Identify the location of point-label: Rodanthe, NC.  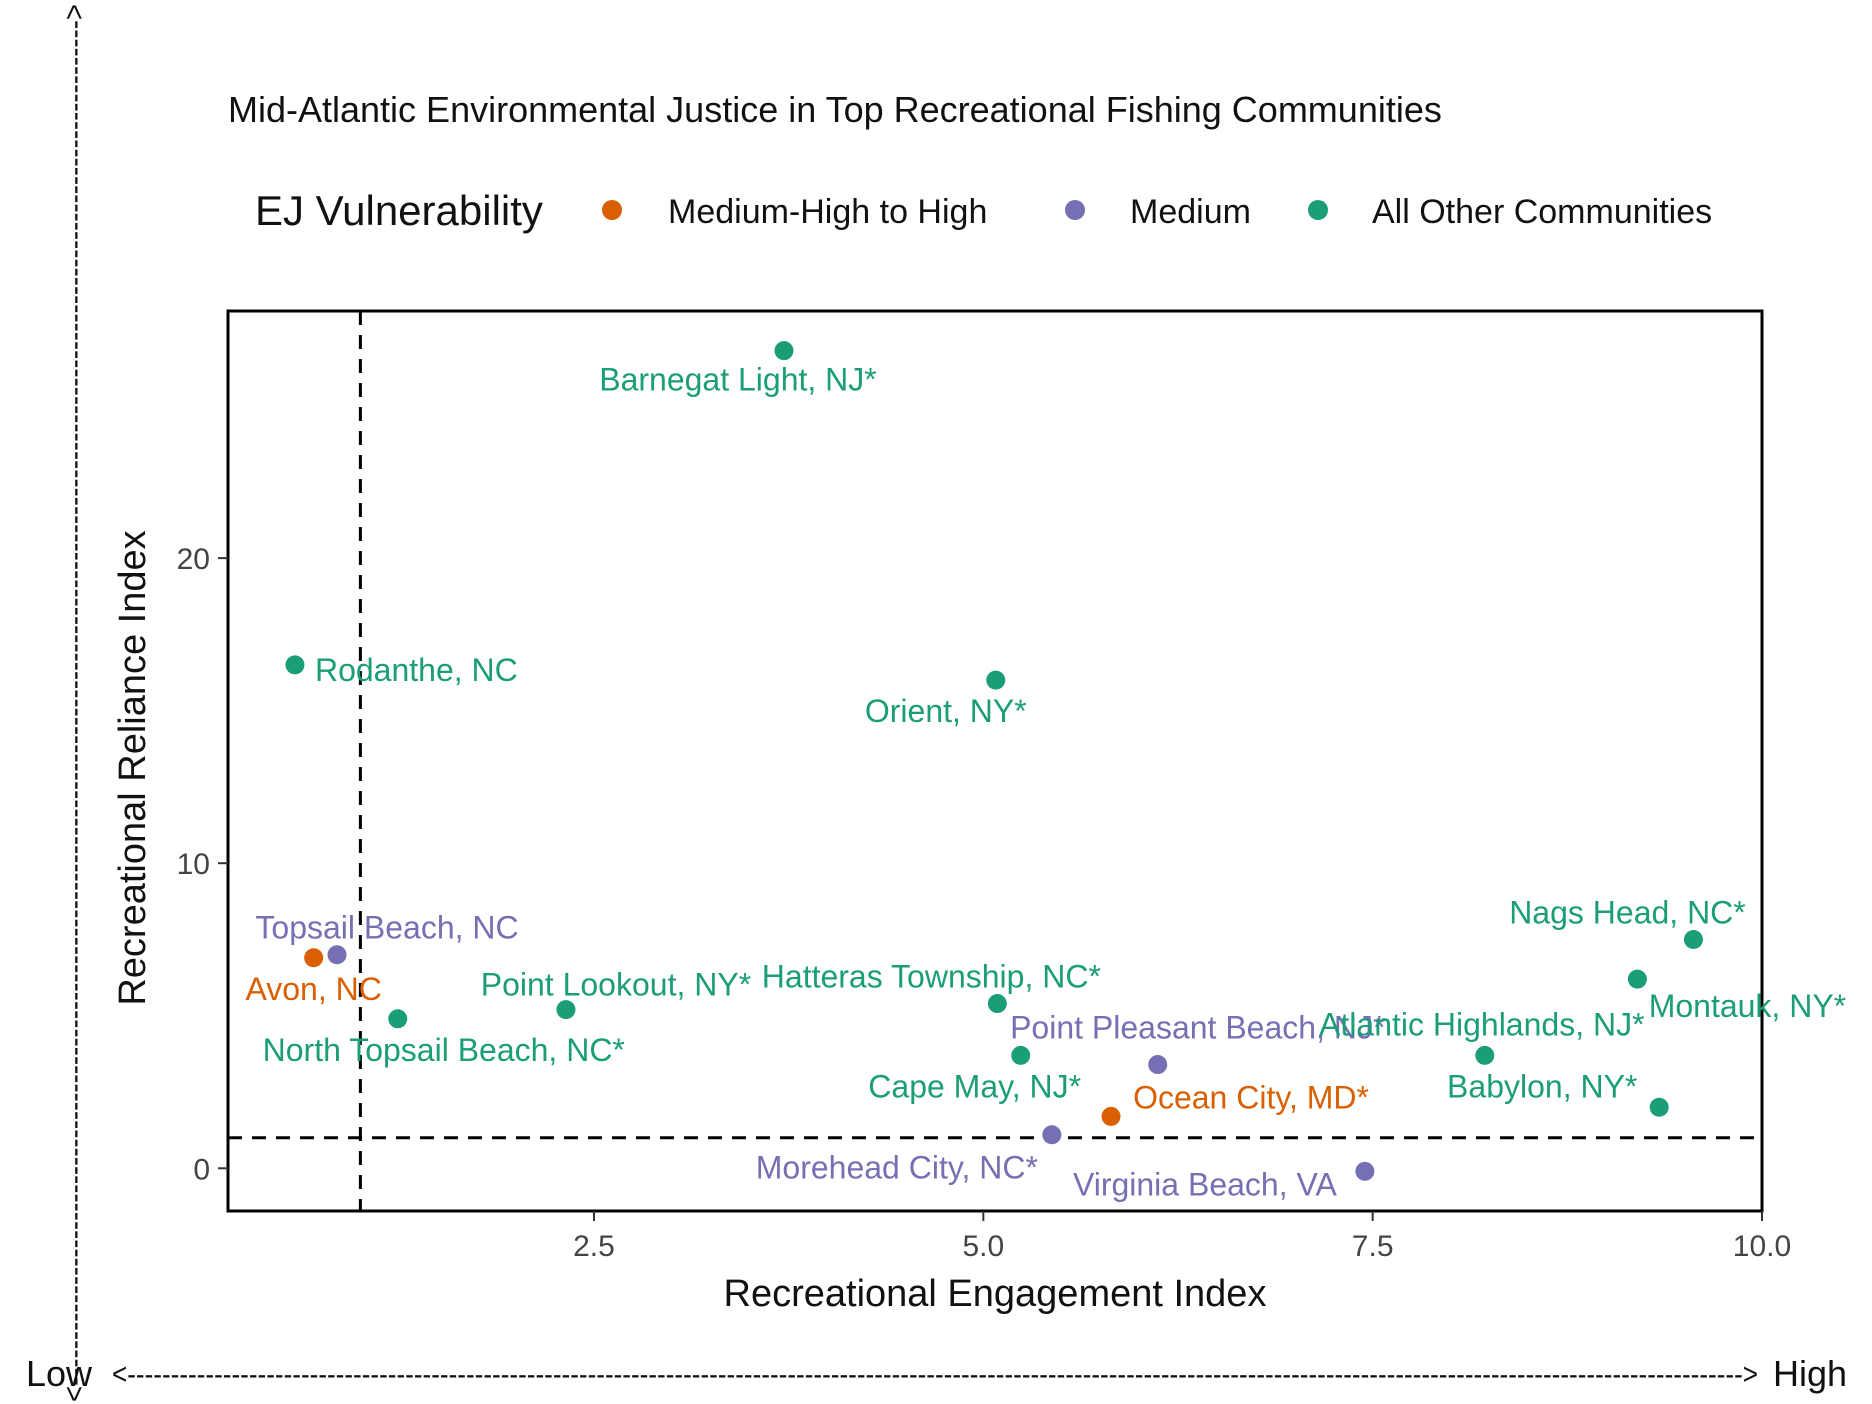
(416, 670).